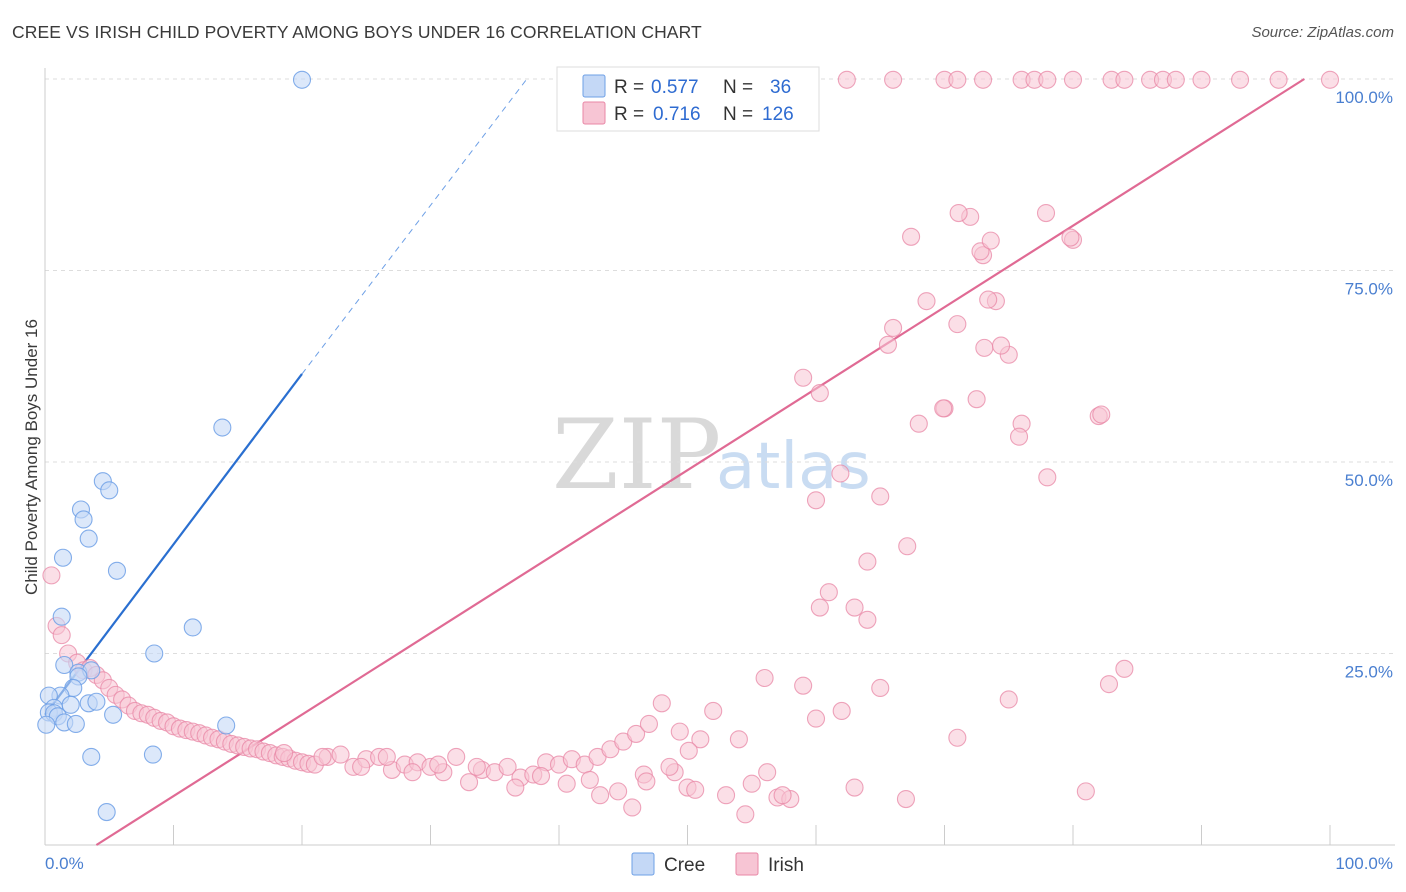 This screenshot has width=1406, height=892. Describe the element at coordinates (738, 87) in the screenshot. I see `legend-cree-n-label: N =` at that location.